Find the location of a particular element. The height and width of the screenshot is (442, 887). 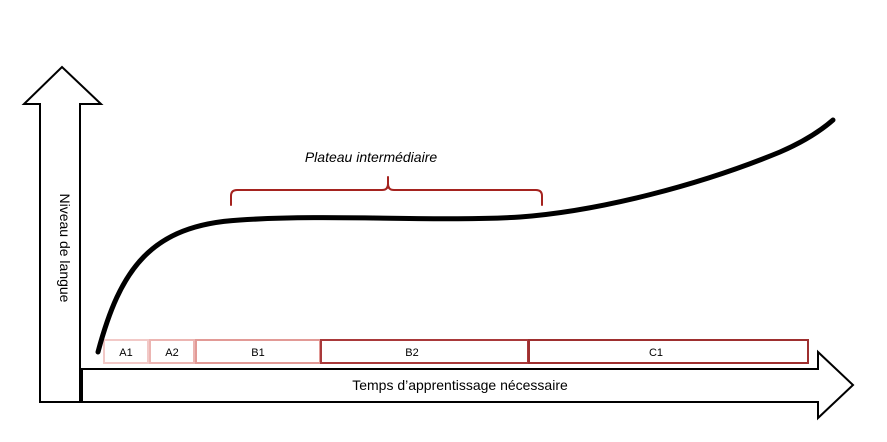

x-axis-arrow is located at coordinates (468, 385).